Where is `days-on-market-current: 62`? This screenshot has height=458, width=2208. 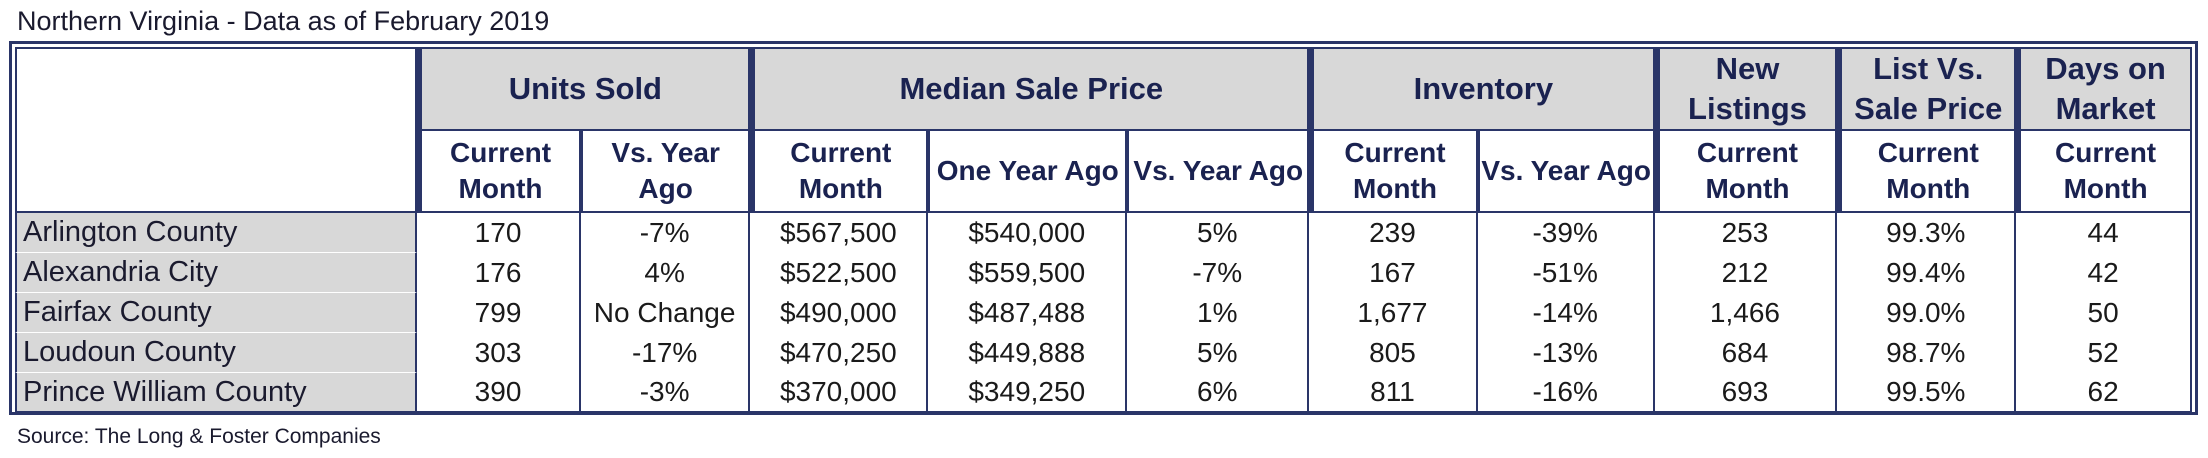 days-on-market-current: 62 is located at coordinates (2104, 393).